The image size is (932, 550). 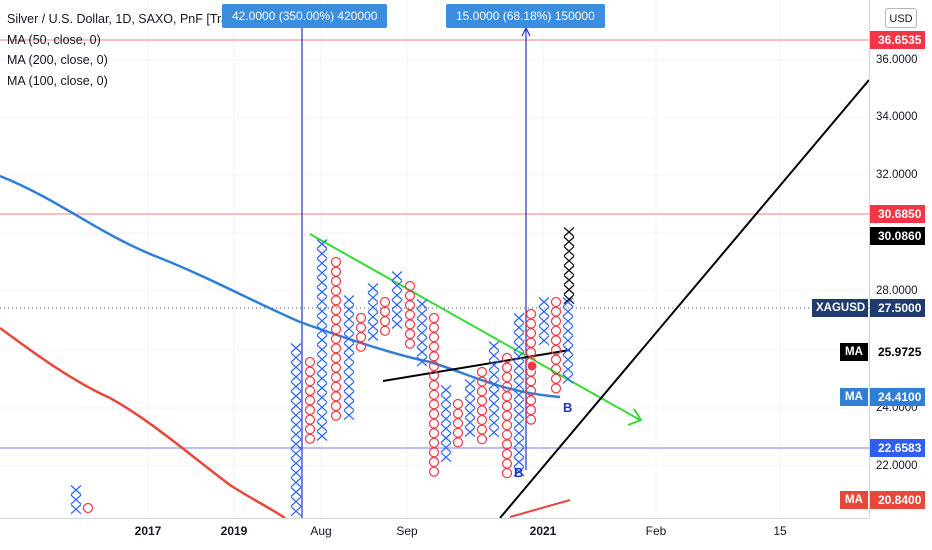 What do you see at coordinates (321, 531) in the screenshot?
I see `time-tick: Aug` at bounding box center [321, 531].